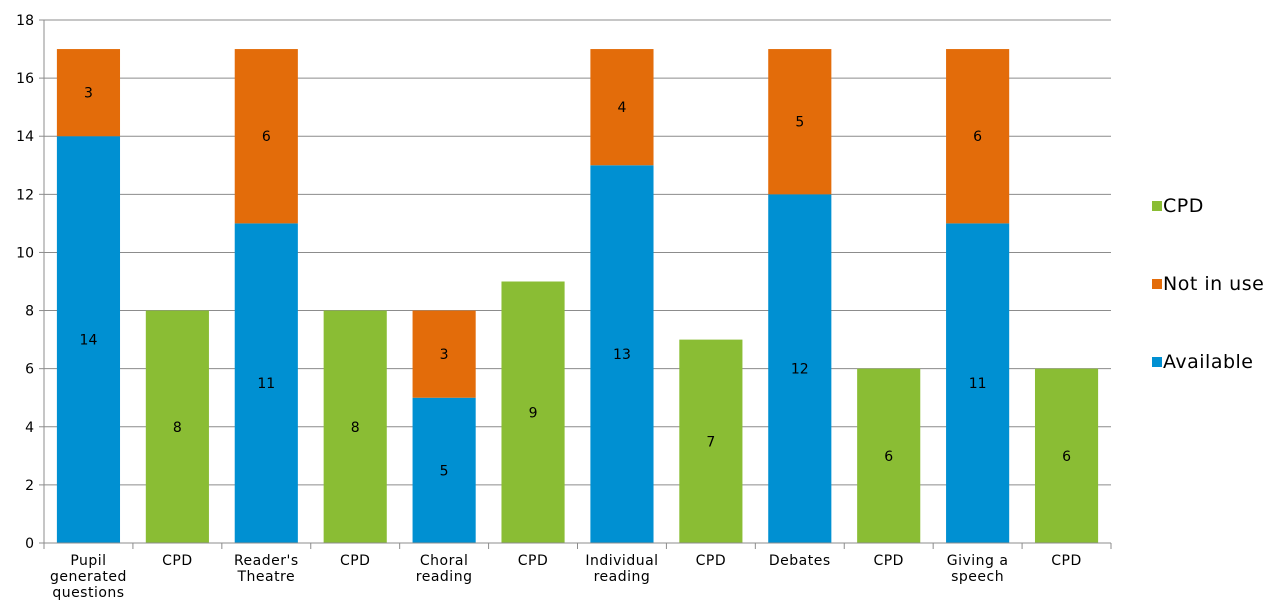 The image size is (1277, 610). Describe the element at coordinates (800, 561) in the screenshot. I see `x-category-label: Debates` at that location.